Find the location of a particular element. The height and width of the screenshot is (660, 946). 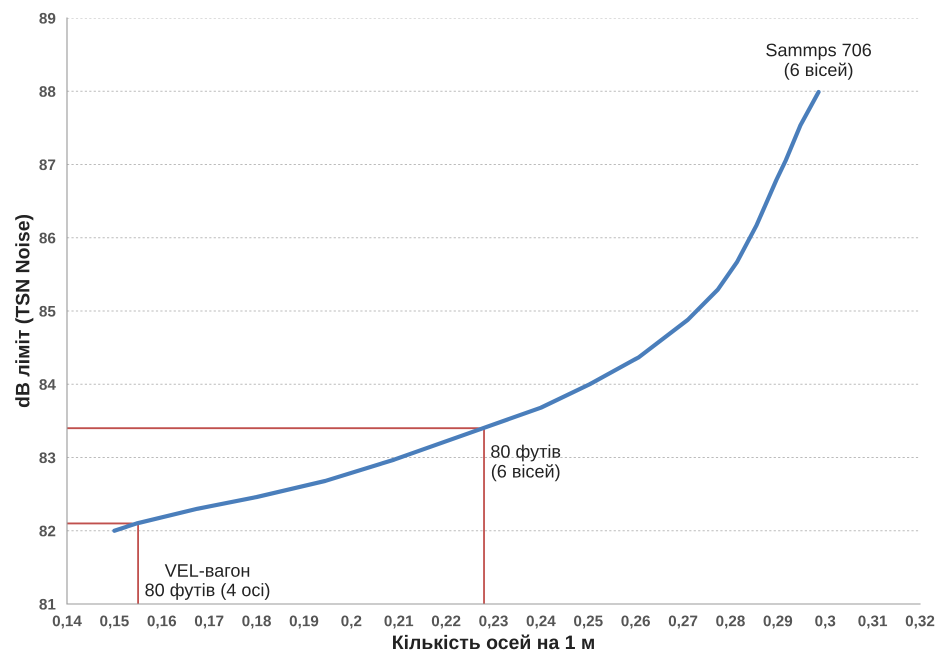

x-tick-label: 0,14 is located at coordinates (67, 622).